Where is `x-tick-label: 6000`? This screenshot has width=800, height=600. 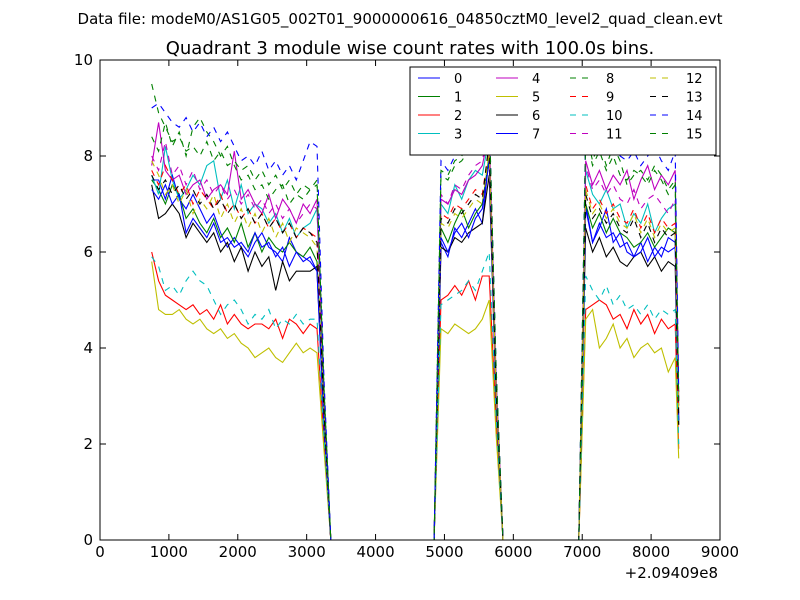 x-tick-label: 6000 is located at coordinates (513, 552).